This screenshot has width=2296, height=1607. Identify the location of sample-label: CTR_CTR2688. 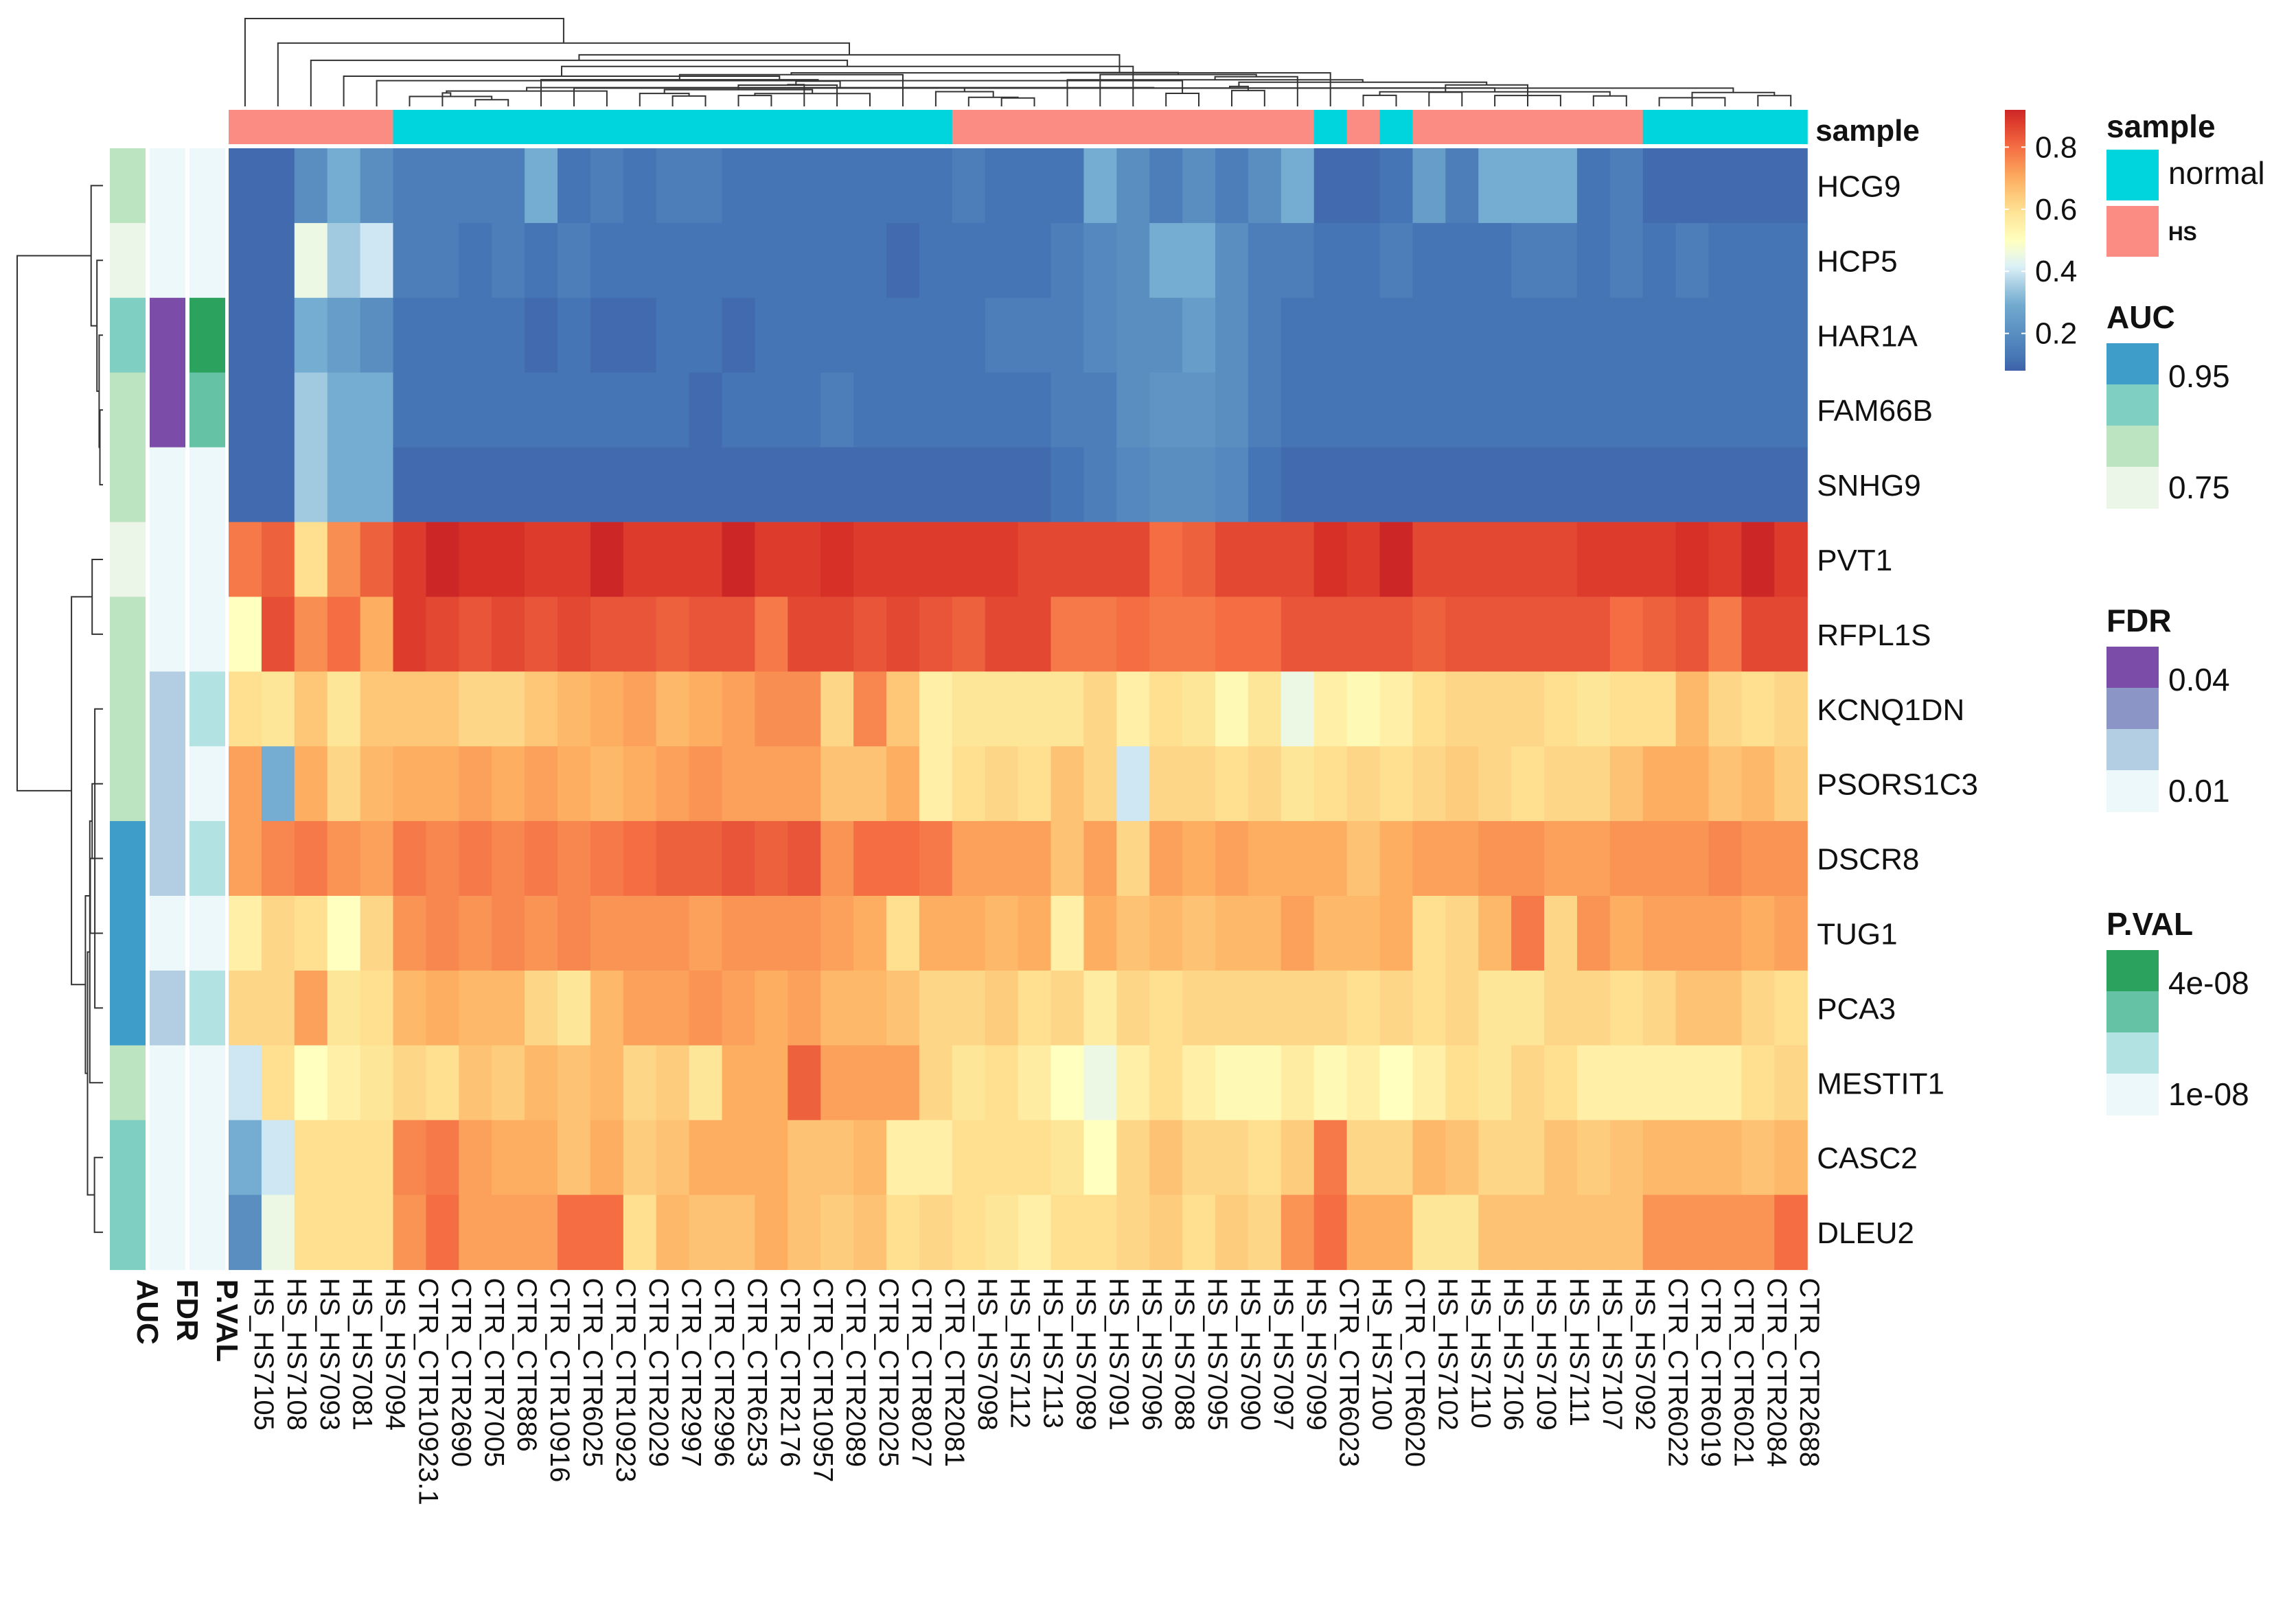
(1809, 1373).